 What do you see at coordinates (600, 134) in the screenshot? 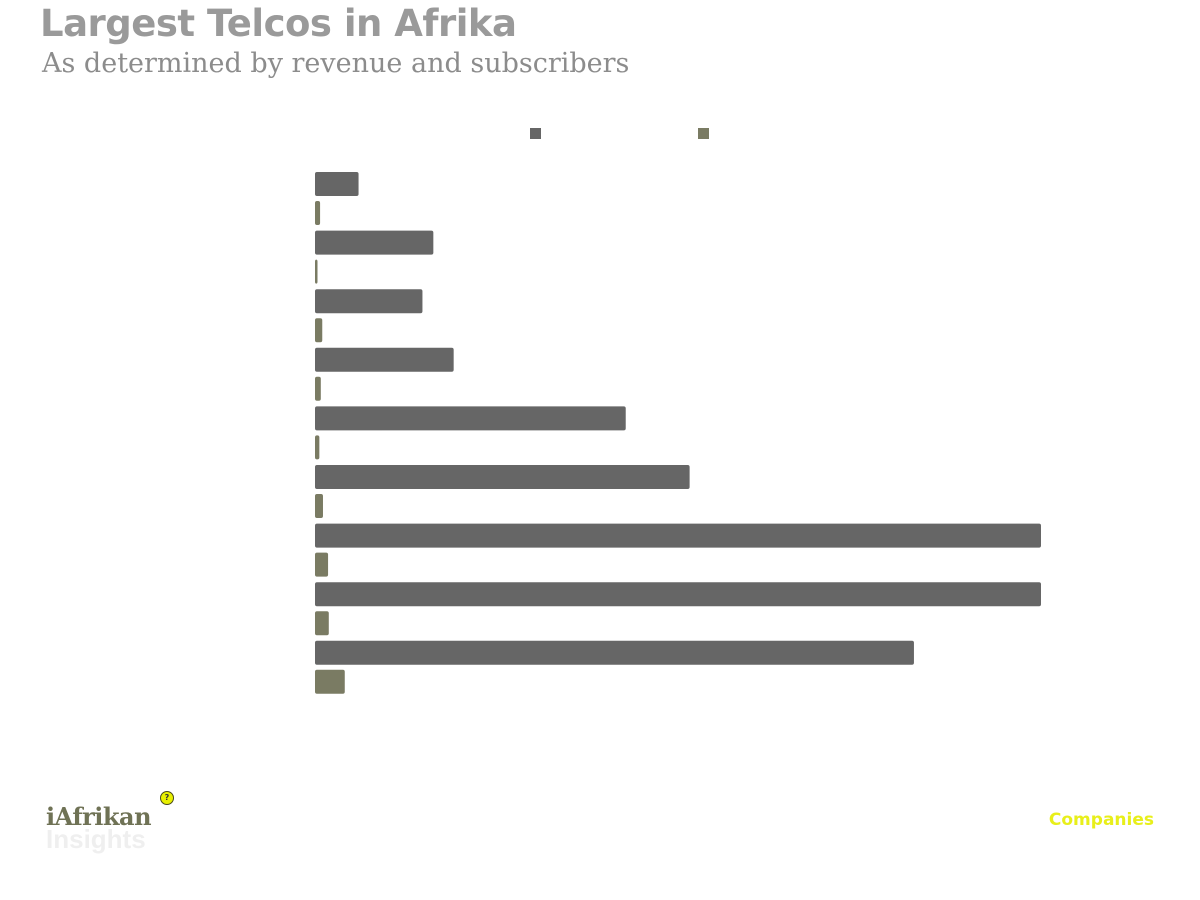
I see `chart-legend` at bounding box center [600, 134].